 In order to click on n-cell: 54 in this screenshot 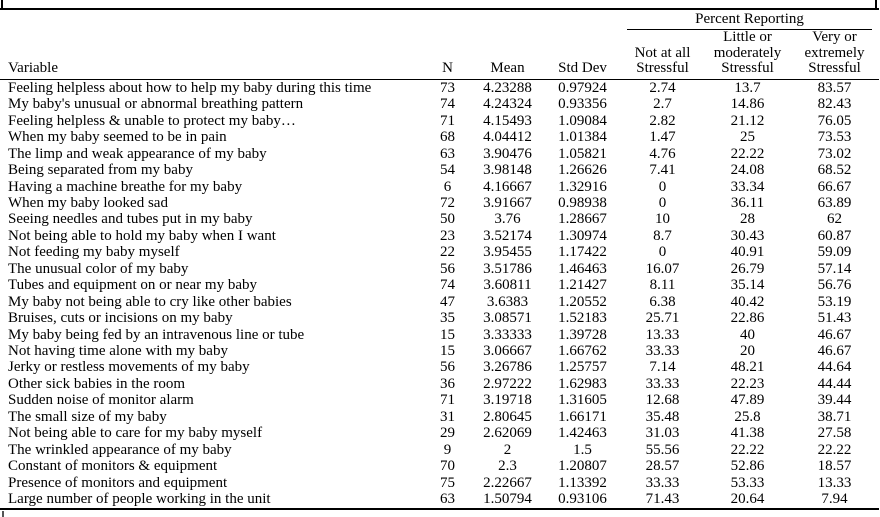, I will do `click(447, 170)`.